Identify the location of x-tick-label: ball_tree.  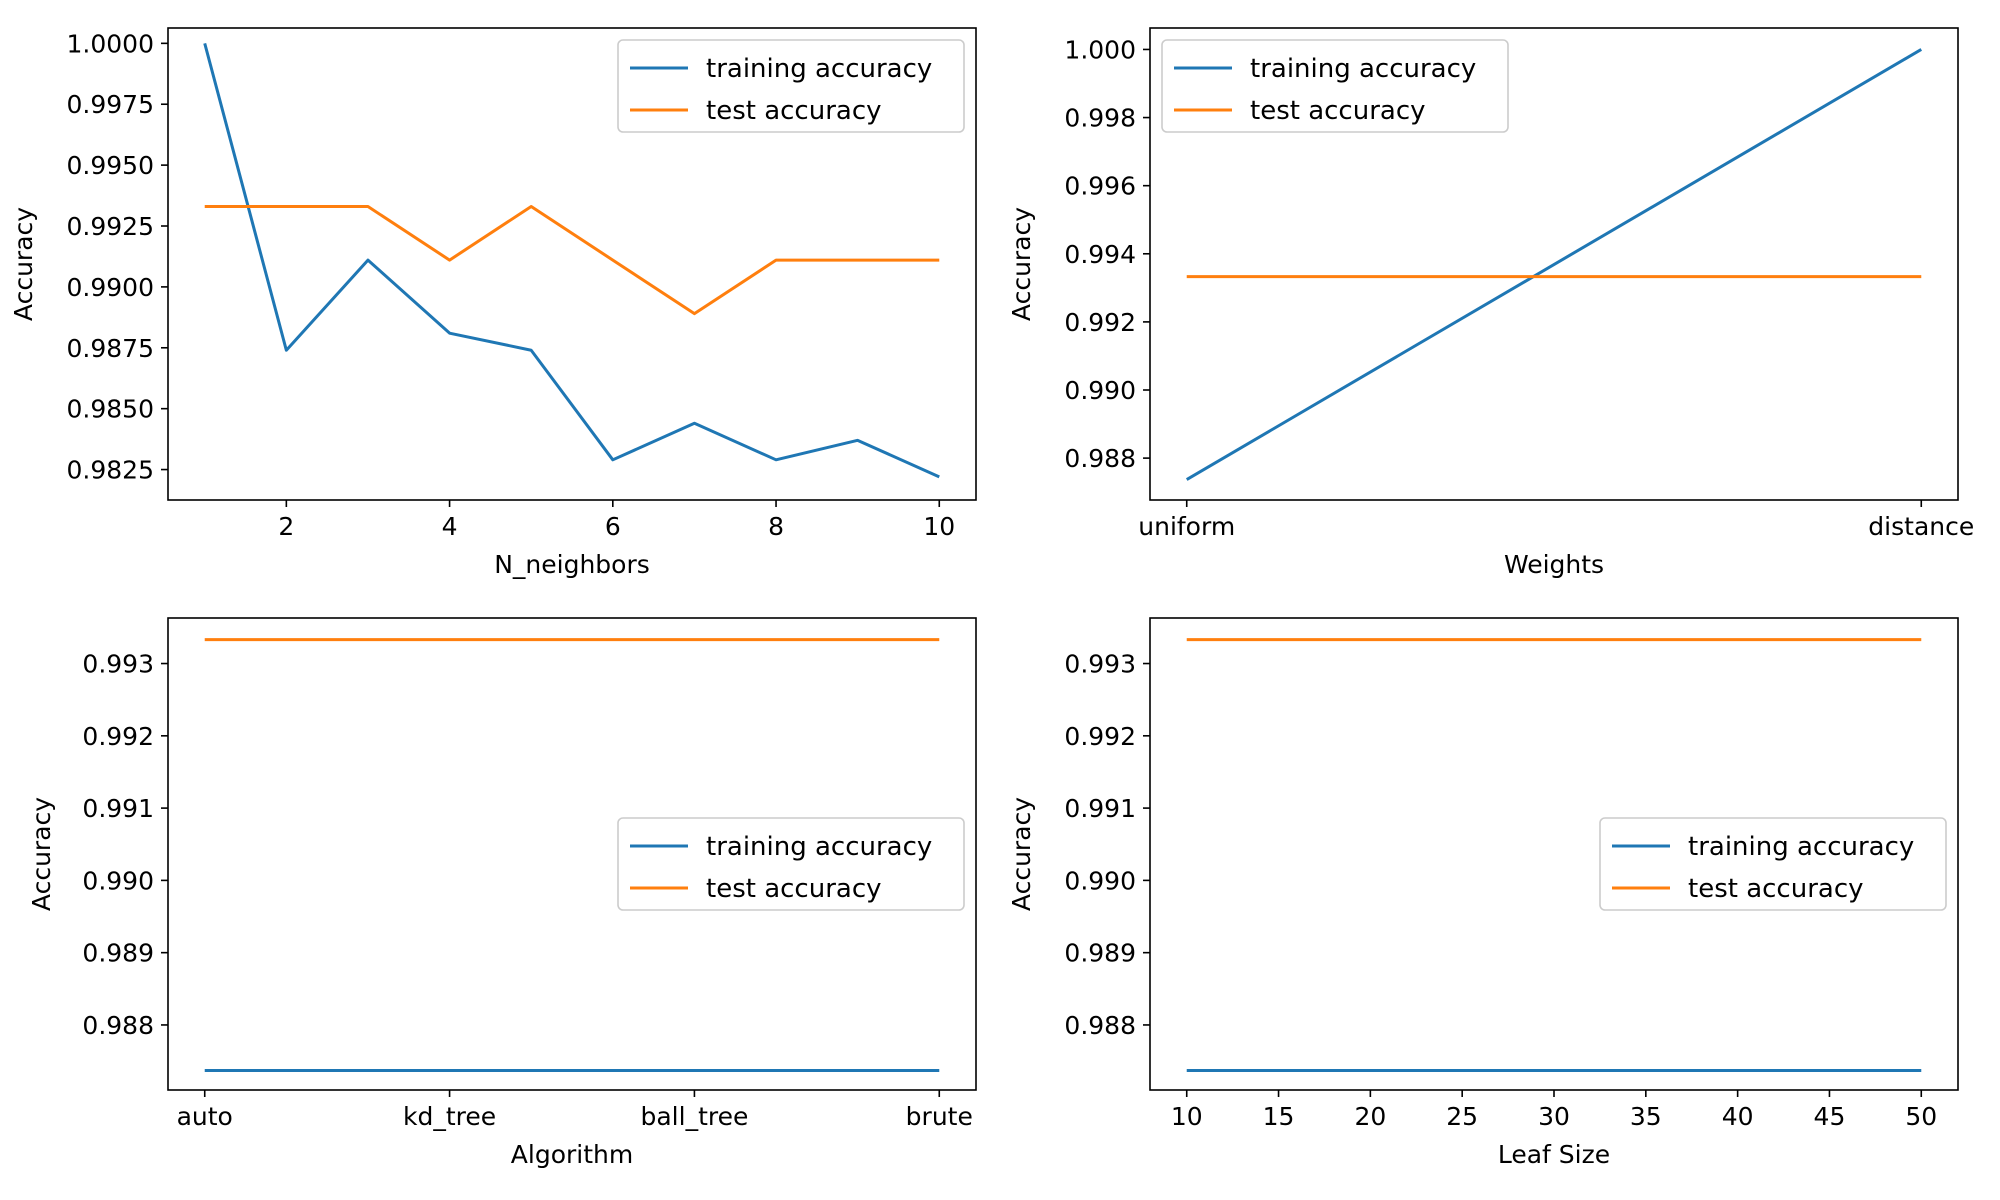
(694, 1116).